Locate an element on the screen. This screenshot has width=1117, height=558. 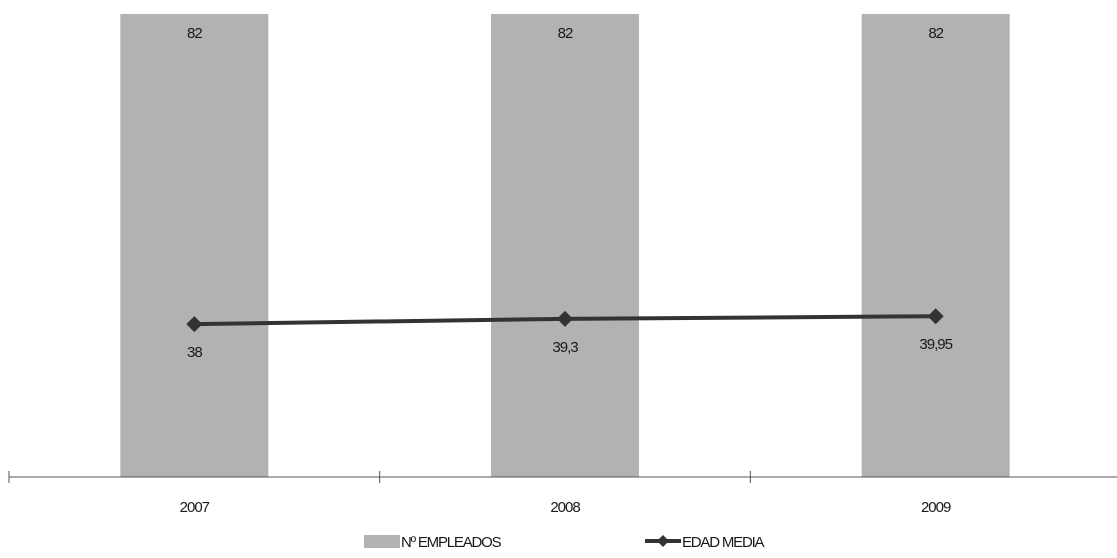
bar-value-label-2008: 82 is located at coordinates (565, 33).